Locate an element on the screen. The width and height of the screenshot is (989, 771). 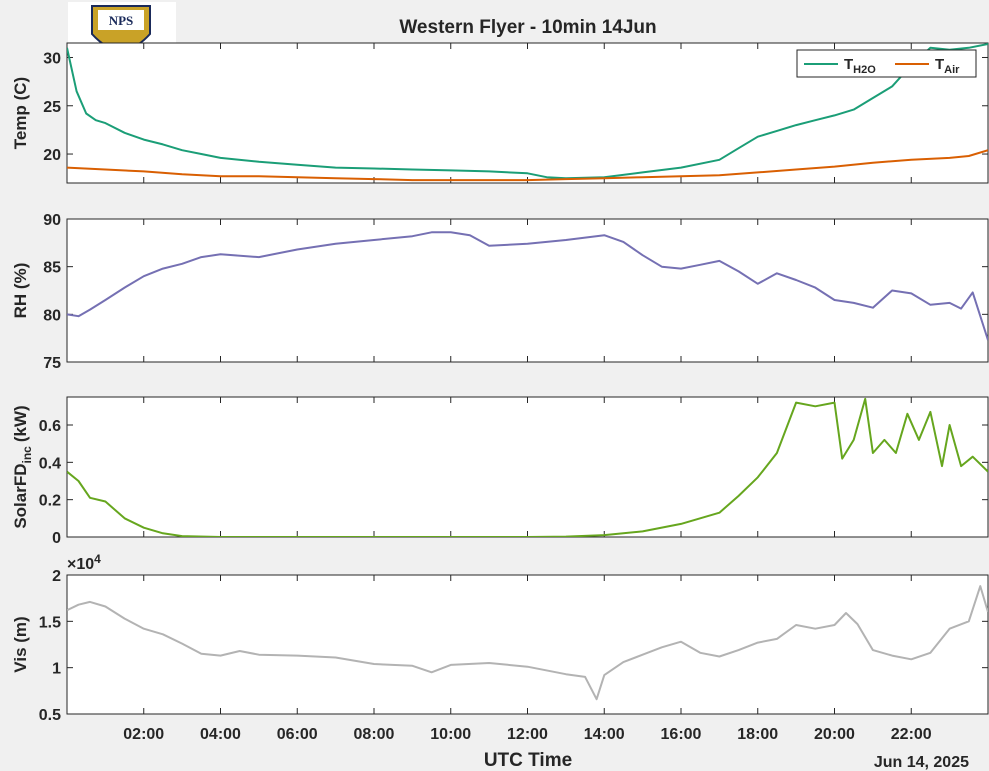
y-tick-label: 0.6 is located at coordinates (50, 426).